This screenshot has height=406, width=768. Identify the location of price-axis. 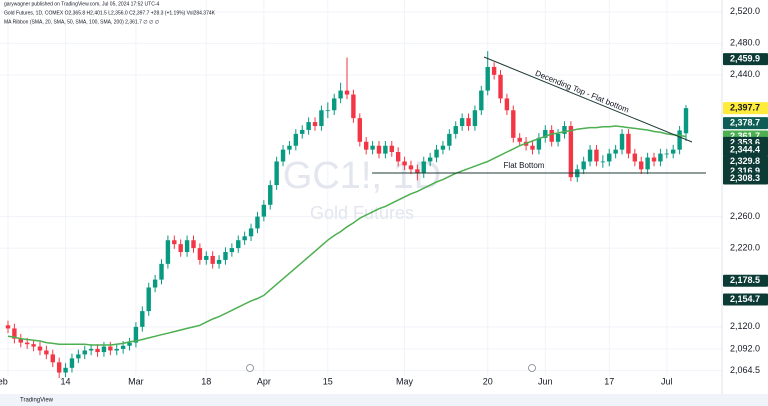
(745, 197).